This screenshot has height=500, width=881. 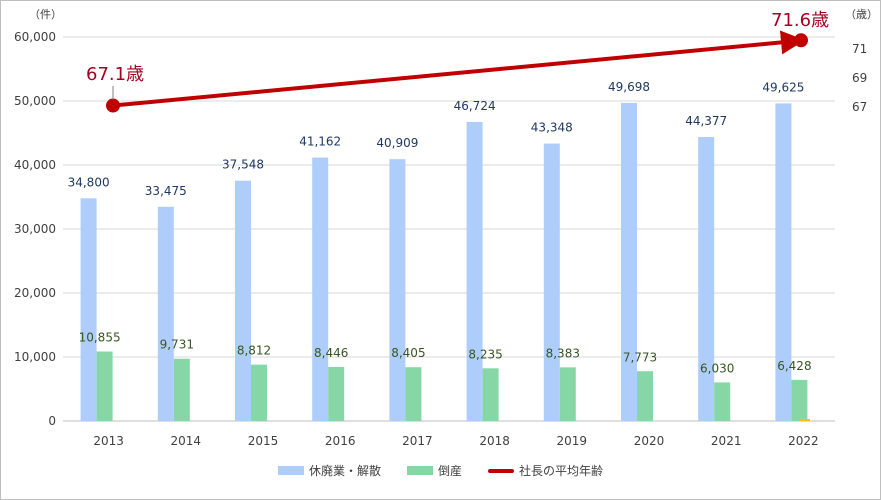 I want to click on legend-label-ceo-age: 社長の平均年齢, so click(x=561, y=471).